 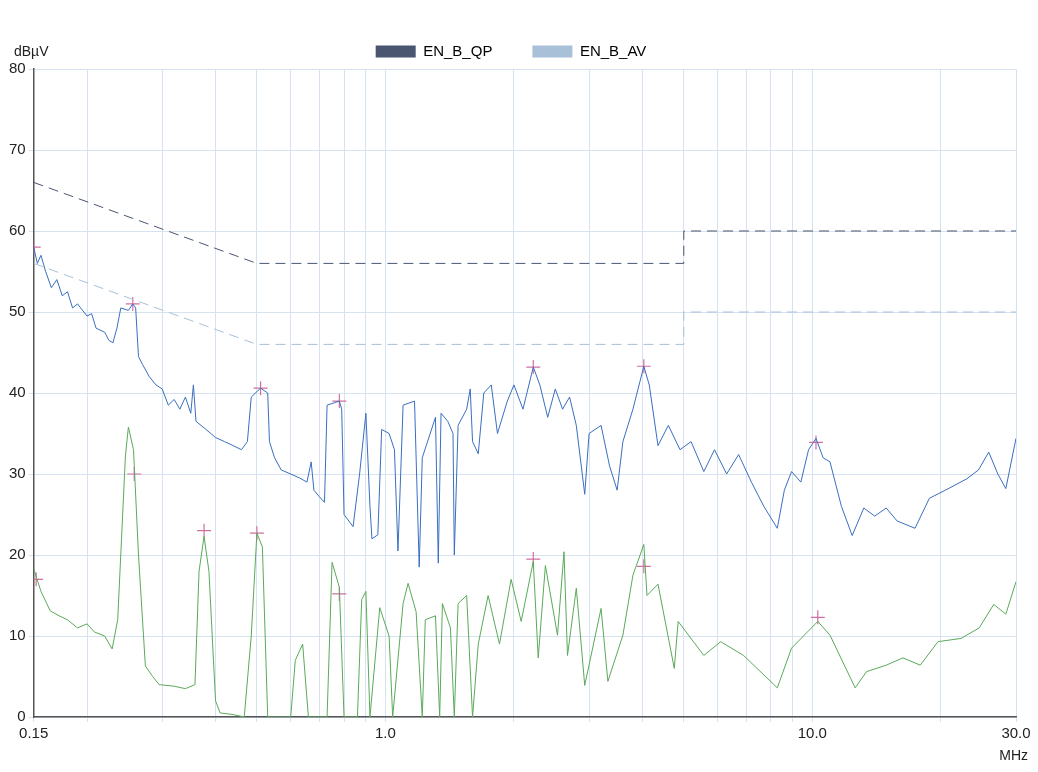 What do you see at coordinates (32, 50) in the screenshot?
I see `y-axis-title: dBµV` at bounding box center [32, 50].